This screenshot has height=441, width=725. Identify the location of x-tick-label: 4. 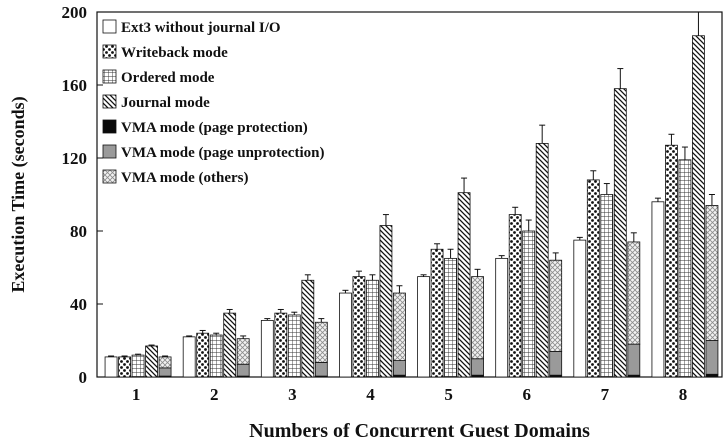
(370, 394).